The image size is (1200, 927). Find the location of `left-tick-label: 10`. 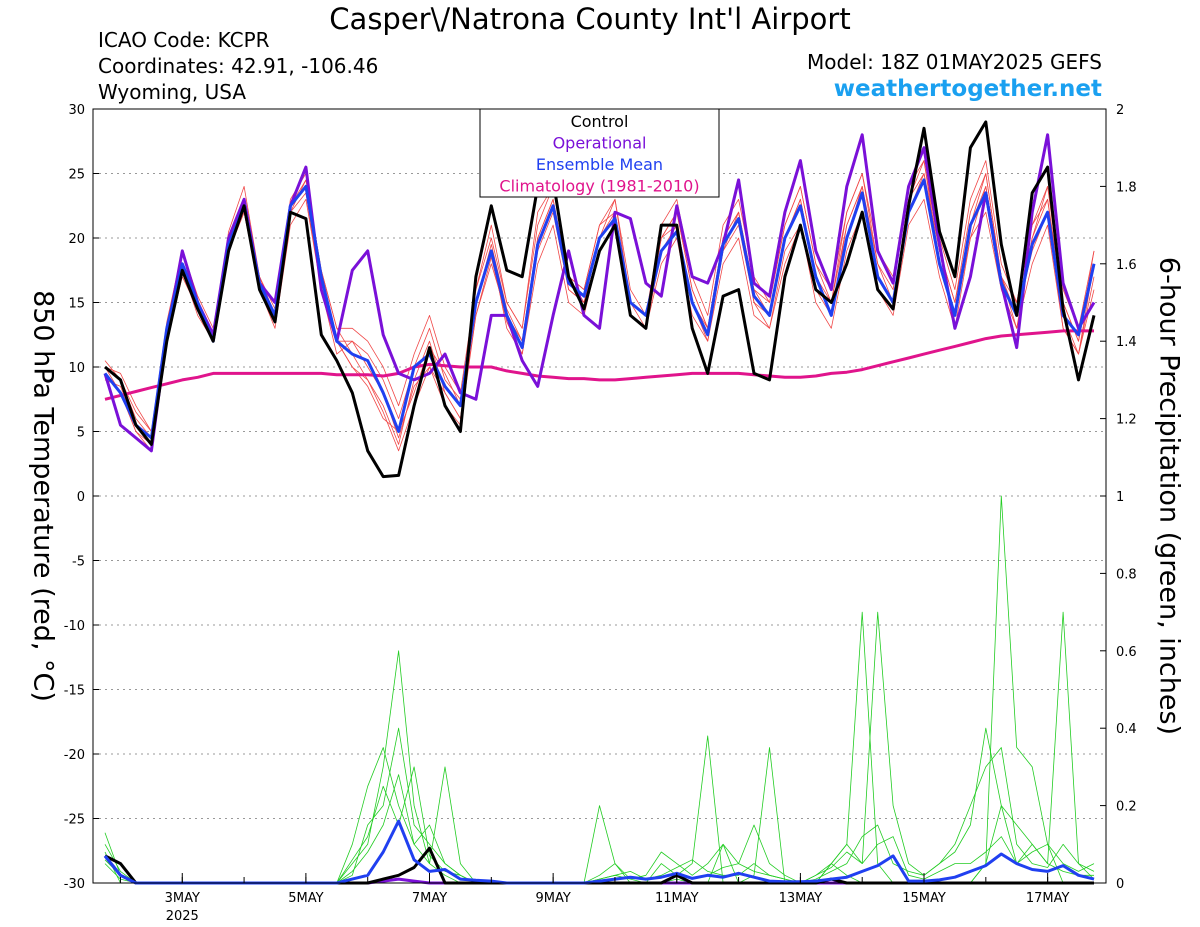

left-tick-label: 10 is located at coordinates (76, 368).